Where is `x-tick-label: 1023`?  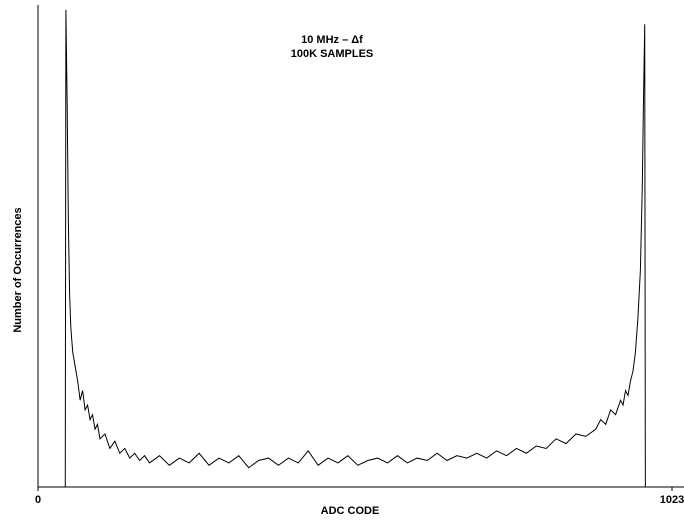 x-tick-label: 1023 is located at coordinates (672, 500).